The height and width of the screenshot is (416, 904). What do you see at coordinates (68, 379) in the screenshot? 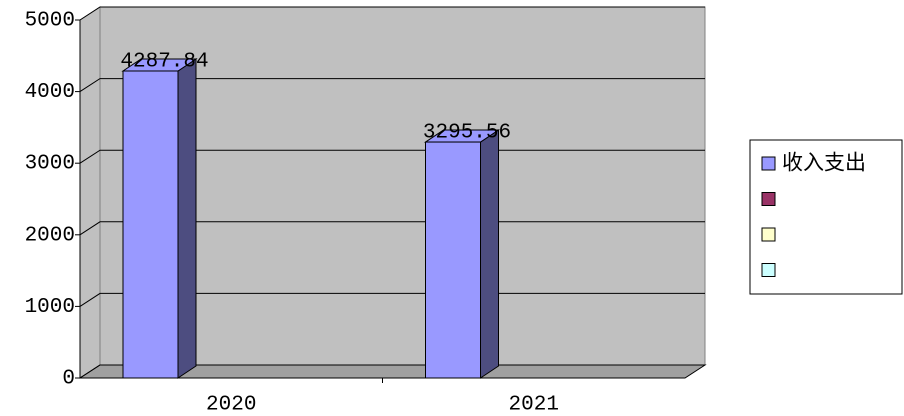
I see `y-tick-label: 0` at bounding box center [68, 379].